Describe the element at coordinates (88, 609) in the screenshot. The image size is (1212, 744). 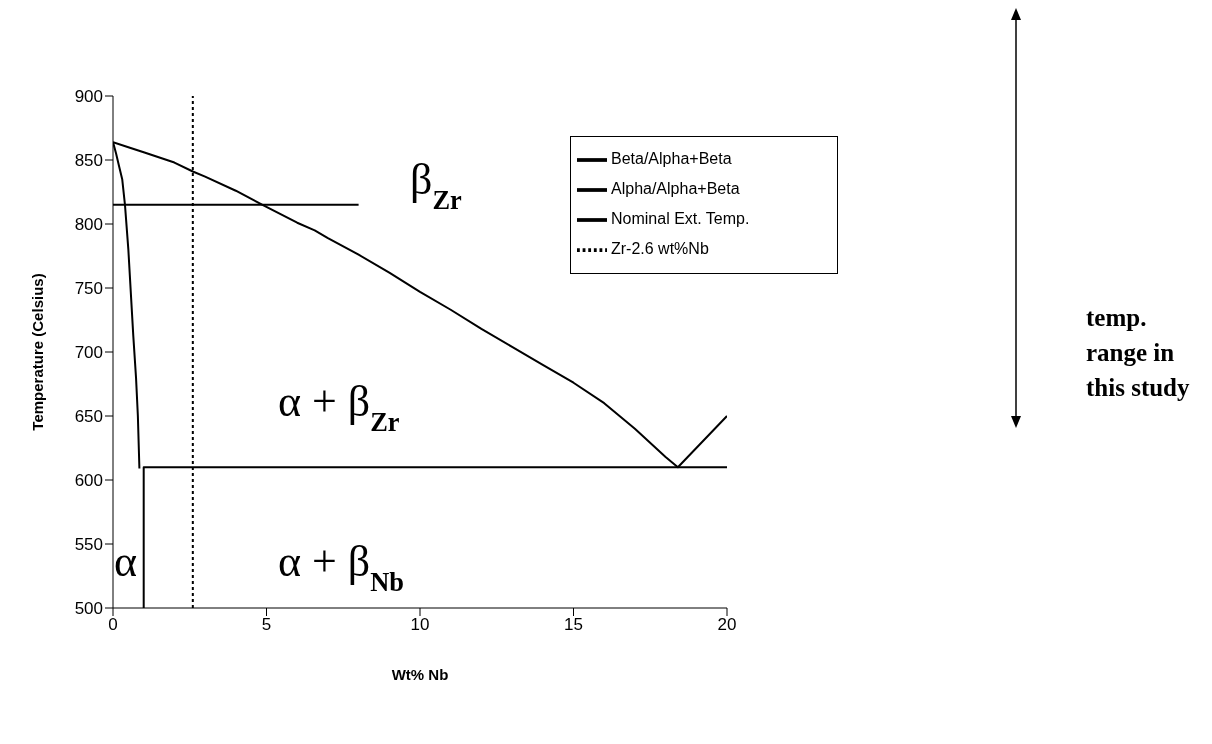
I see `y-tick-label: 500` at that location.